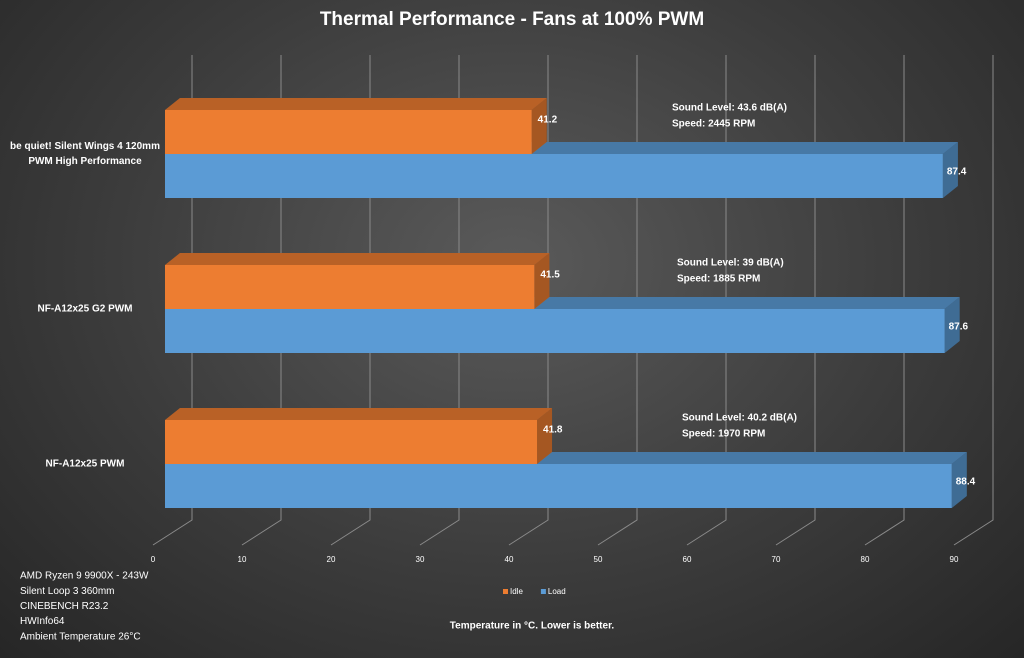 The width and height of the screenshot is (1024, 658). I want to click on note: HWInfo64, so click(42, 621).